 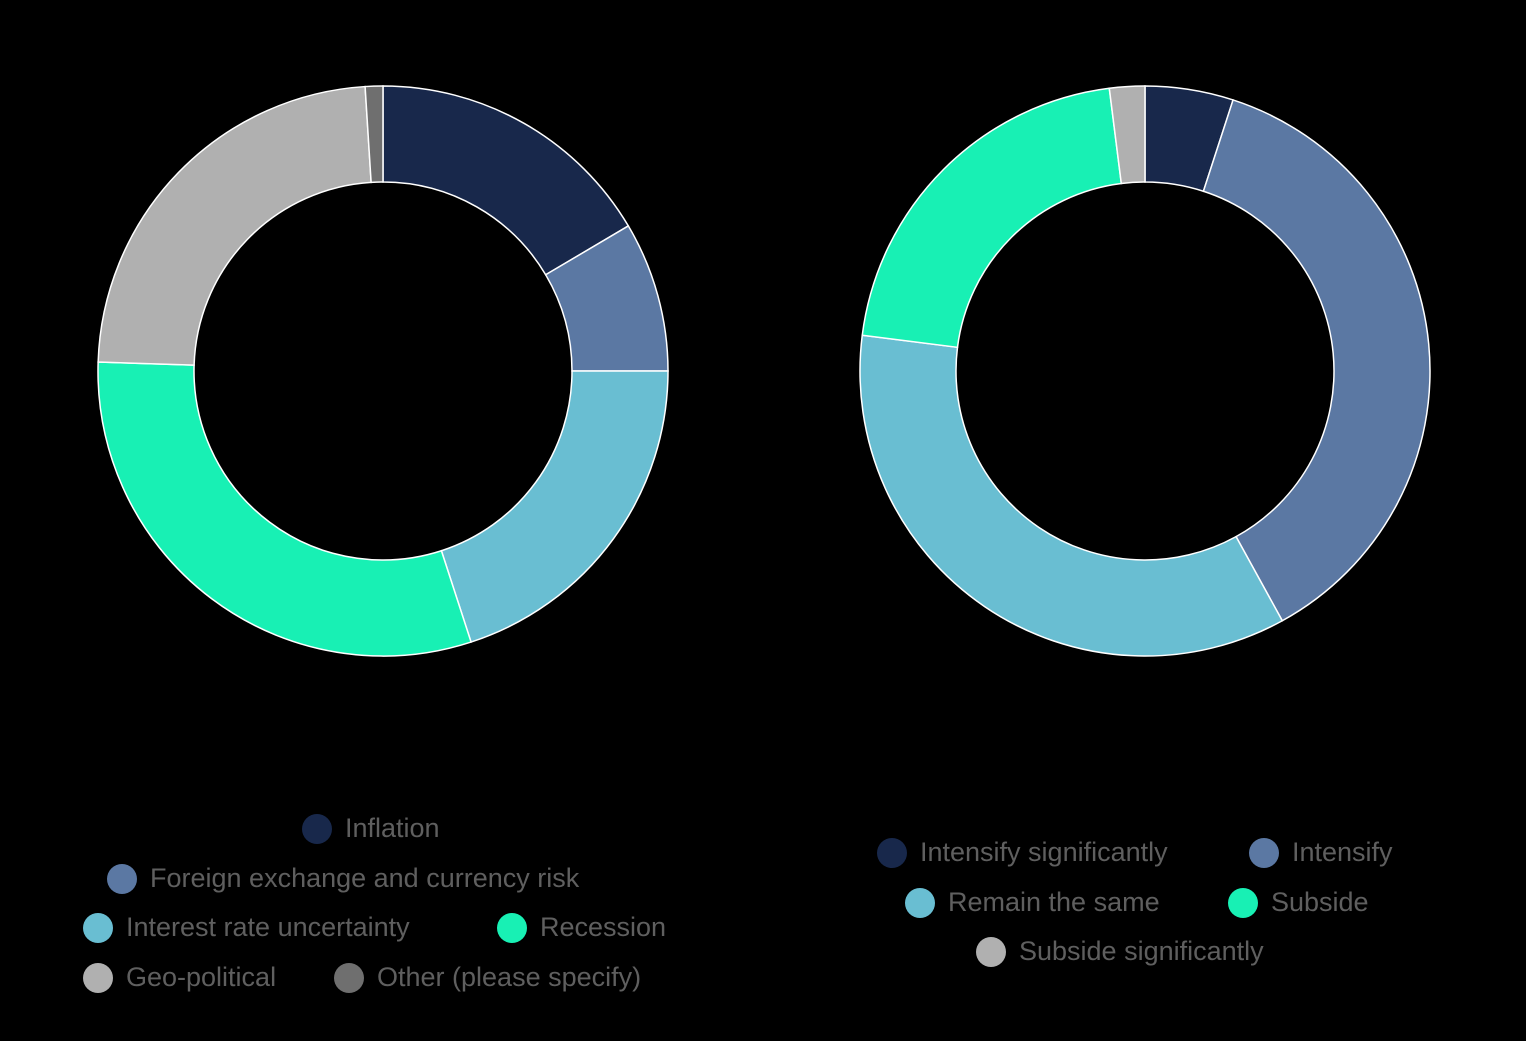 I want to click on chart-0-slice-other-please-specify, so click(x=374, y=134).